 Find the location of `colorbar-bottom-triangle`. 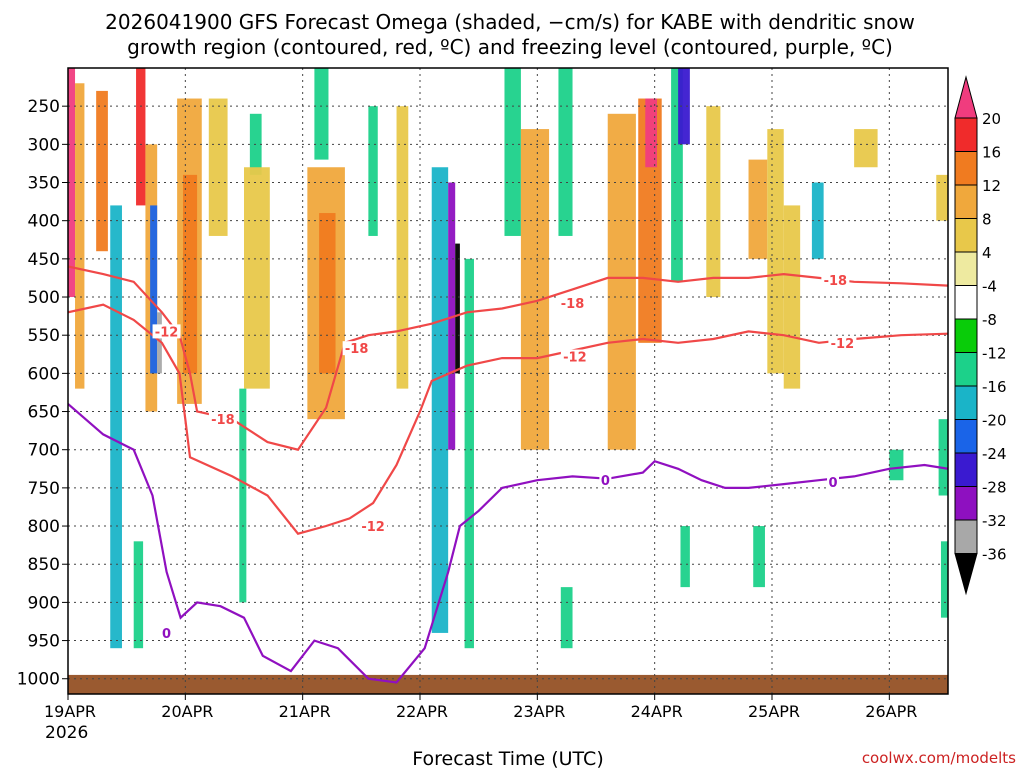

colorbar-bottom-triangle is located at coordinates (966, 574).